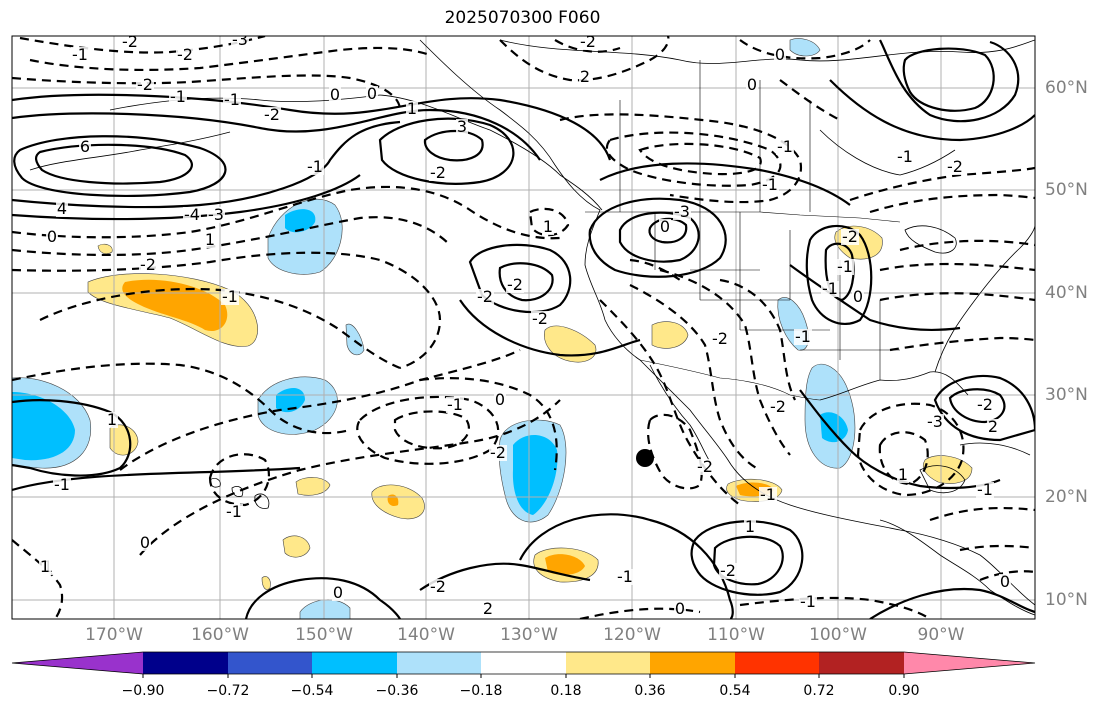  What do you see at coordinates (1066, 88) in the screenshot?
I see `latitude-label: 60°N` at bounding box center [1066, 88].